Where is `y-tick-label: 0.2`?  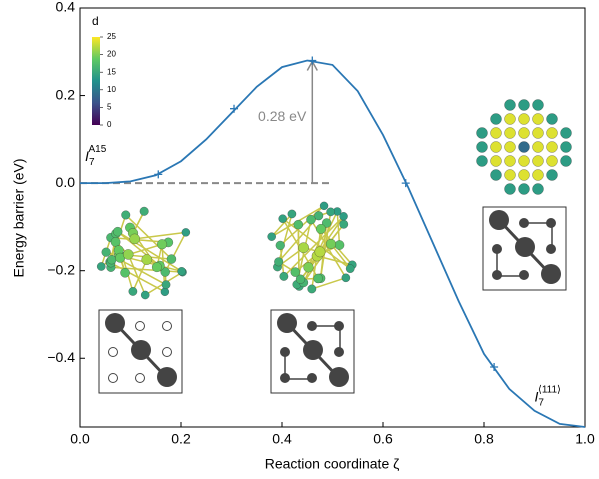
y-tick-label: 0.2 is located at coordinates (66, 94).